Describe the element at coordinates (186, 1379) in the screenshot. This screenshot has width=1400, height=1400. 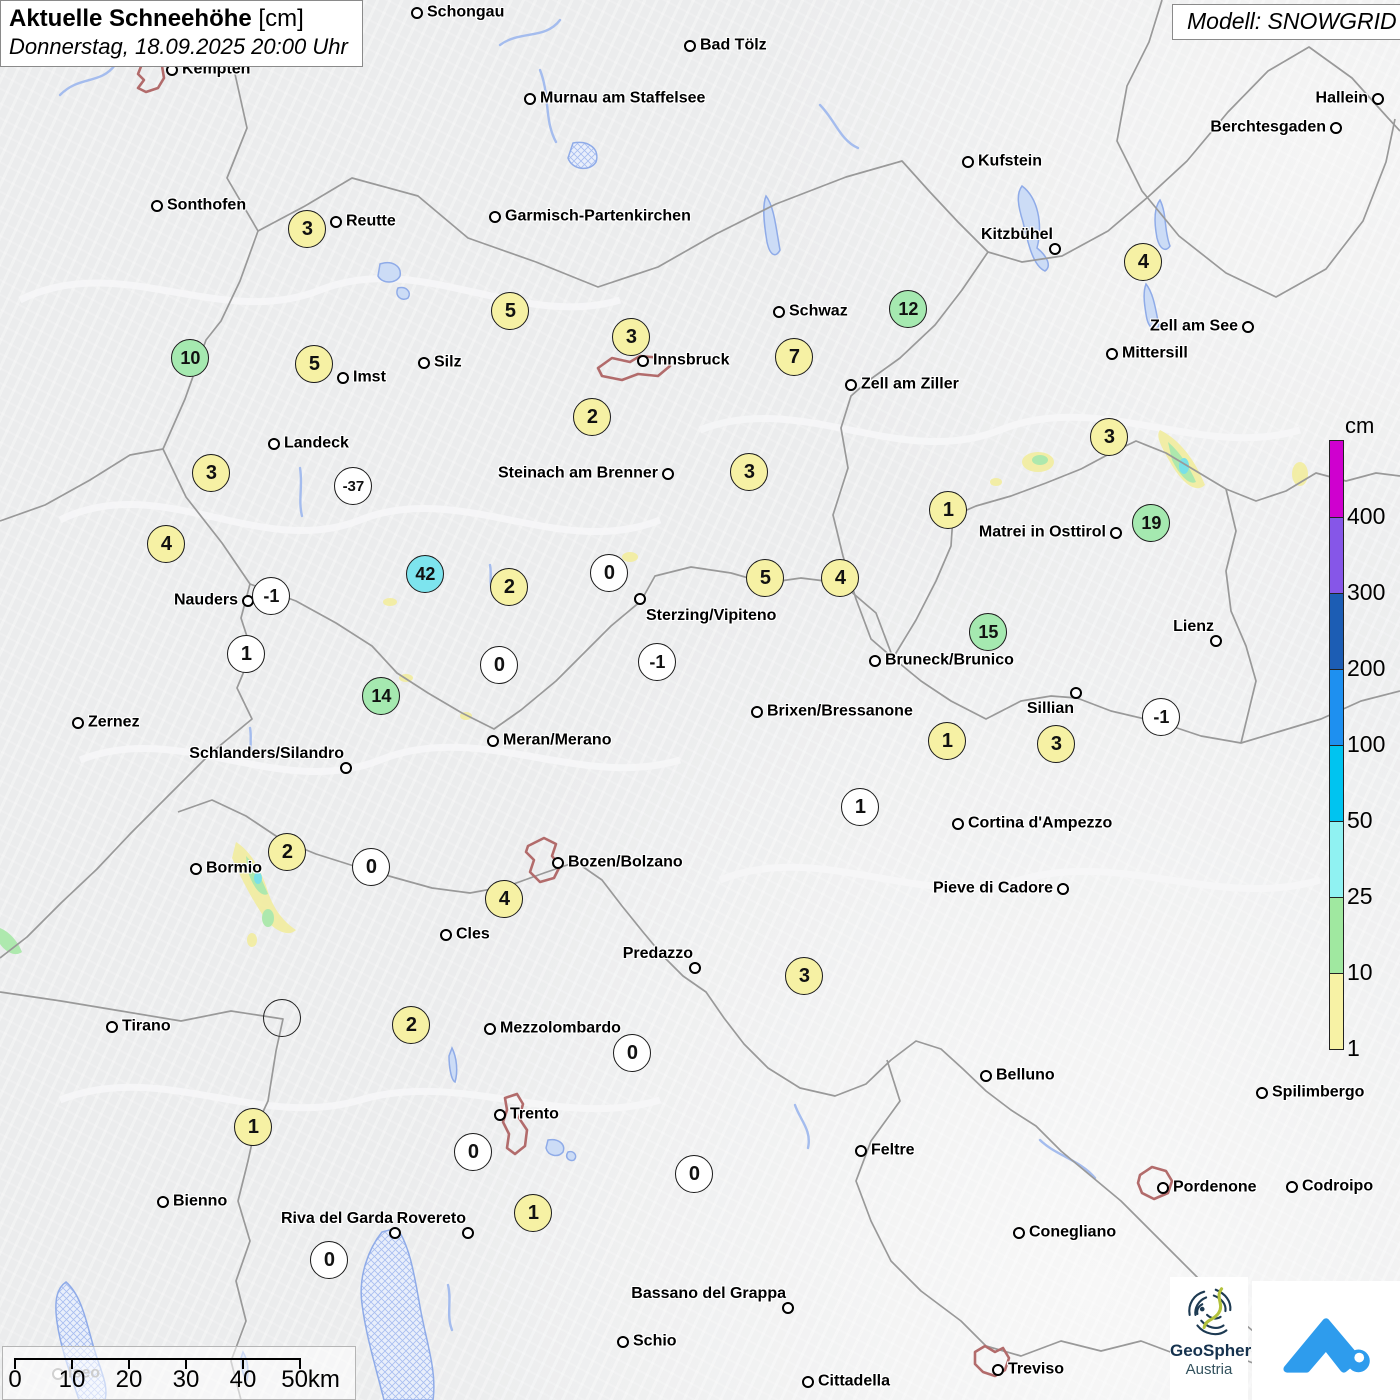
I see `scale-bar-label: 30` at that location.